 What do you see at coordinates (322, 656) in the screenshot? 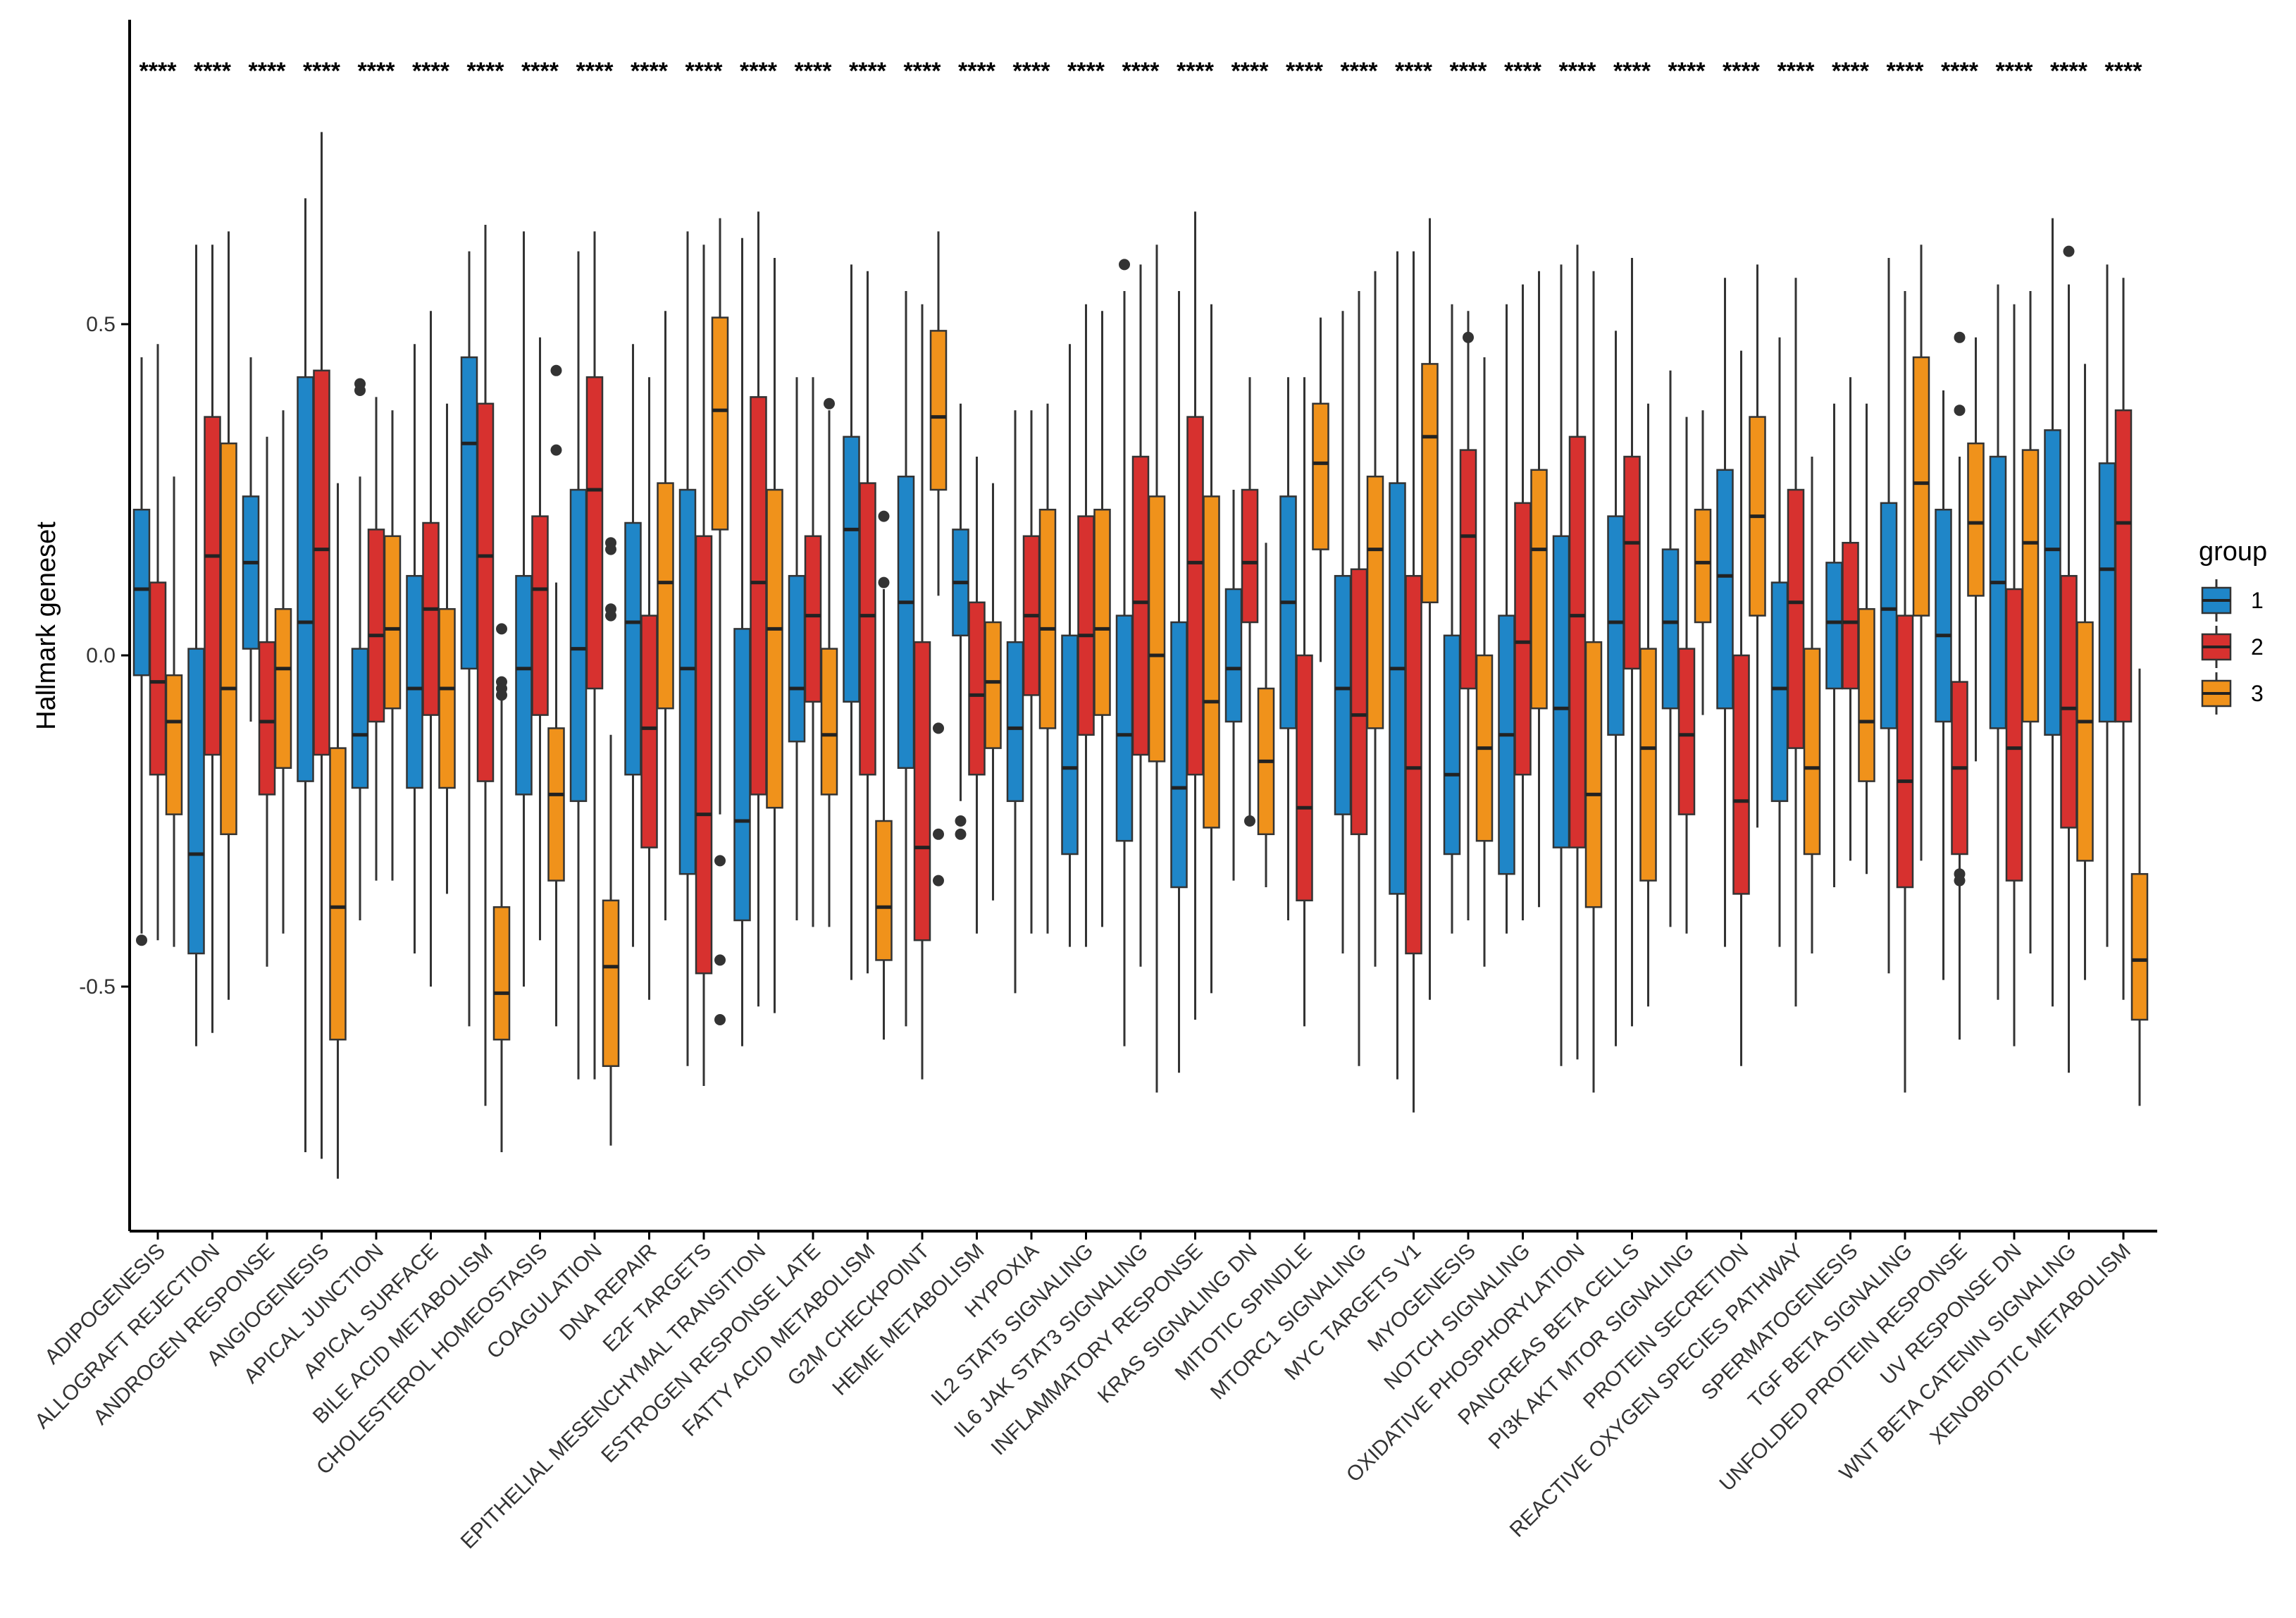
I see `category-angiogenesis` at bounding box center [322, 656].